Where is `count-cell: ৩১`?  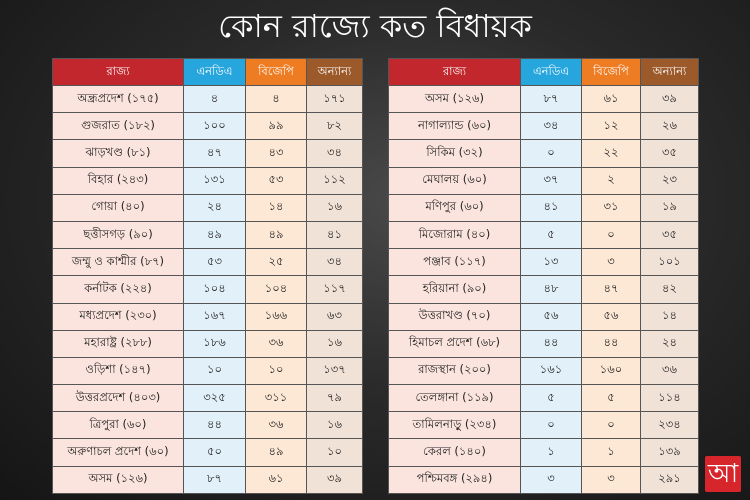
count-cell: ৩১ is located at coordinates (611, 207).